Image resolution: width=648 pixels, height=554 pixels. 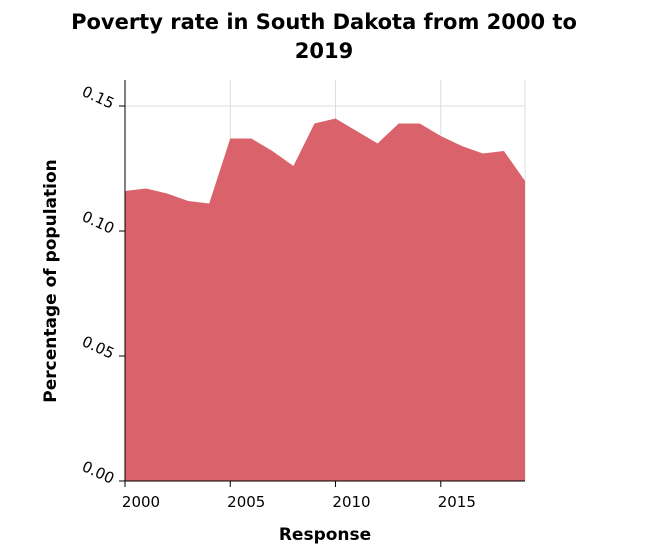 What do you see at coordinates (141, 502) in the screenshot?
I see `x-tick-label: 2000` at bounding box center [141, 502].